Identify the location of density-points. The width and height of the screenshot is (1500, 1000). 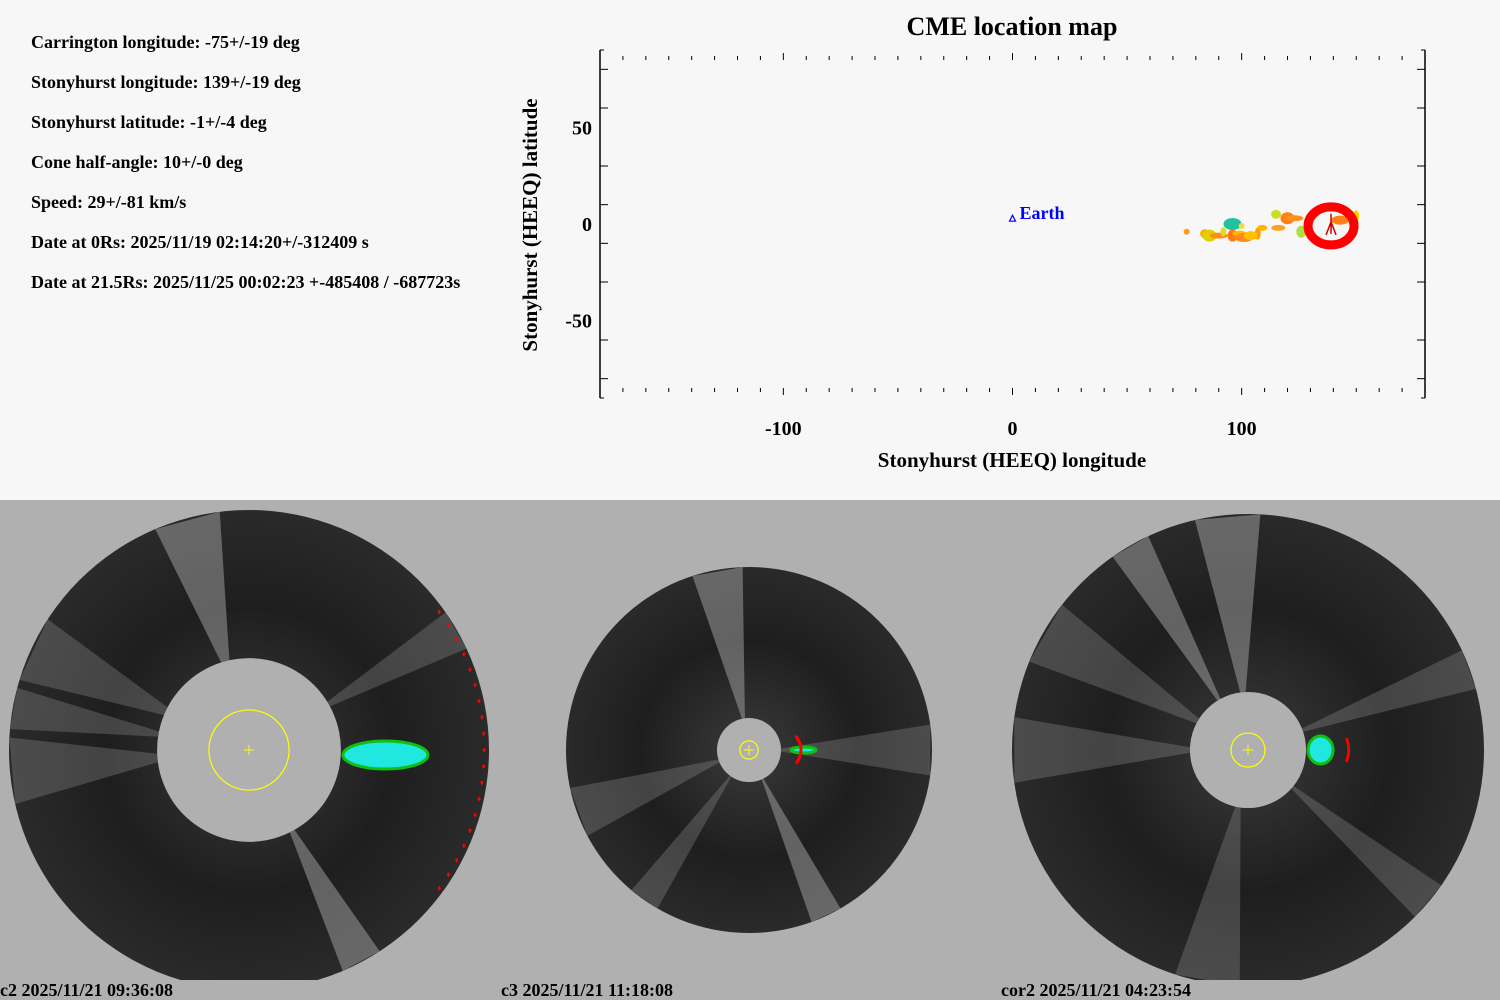
(1271, 226).